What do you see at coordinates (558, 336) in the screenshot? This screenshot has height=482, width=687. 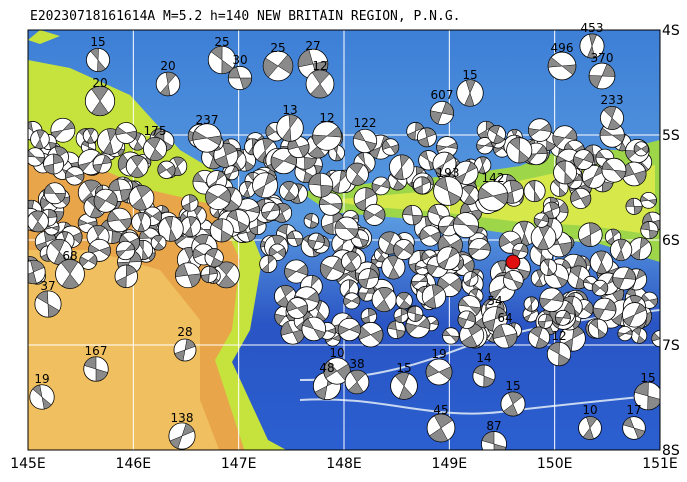 I see `event-label: 12` at bounding box center [558, 336].